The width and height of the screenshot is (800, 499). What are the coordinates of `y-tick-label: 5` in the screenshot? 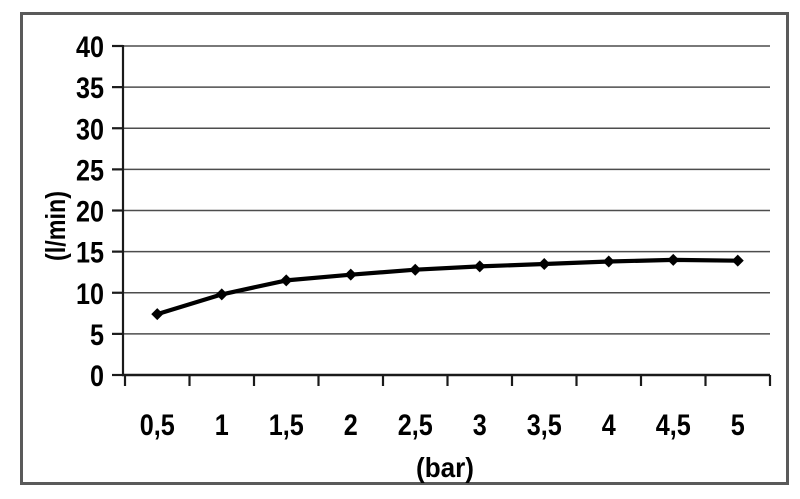 It's located at (97, 335).